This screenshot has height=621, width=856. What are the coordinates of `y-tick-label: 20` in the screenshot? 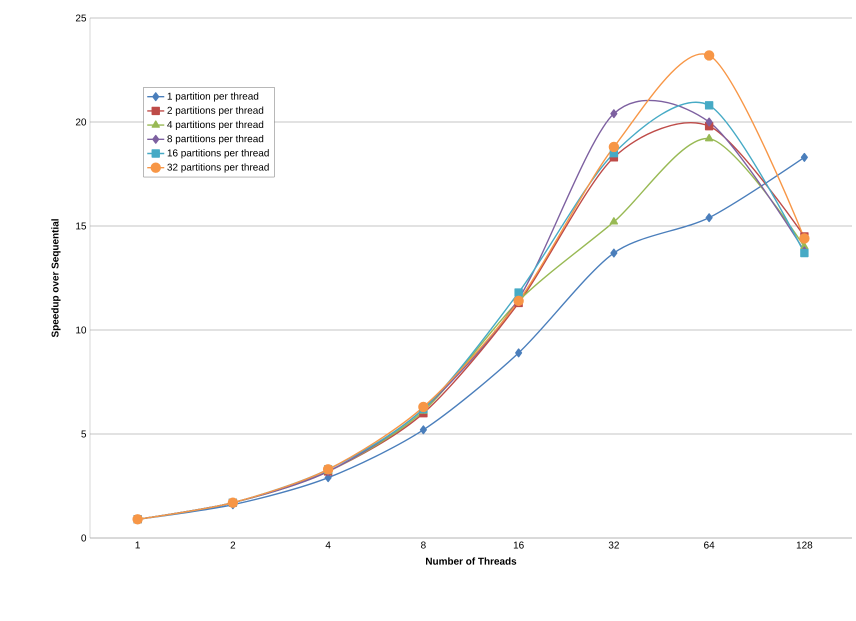 It's located at (81, 122).